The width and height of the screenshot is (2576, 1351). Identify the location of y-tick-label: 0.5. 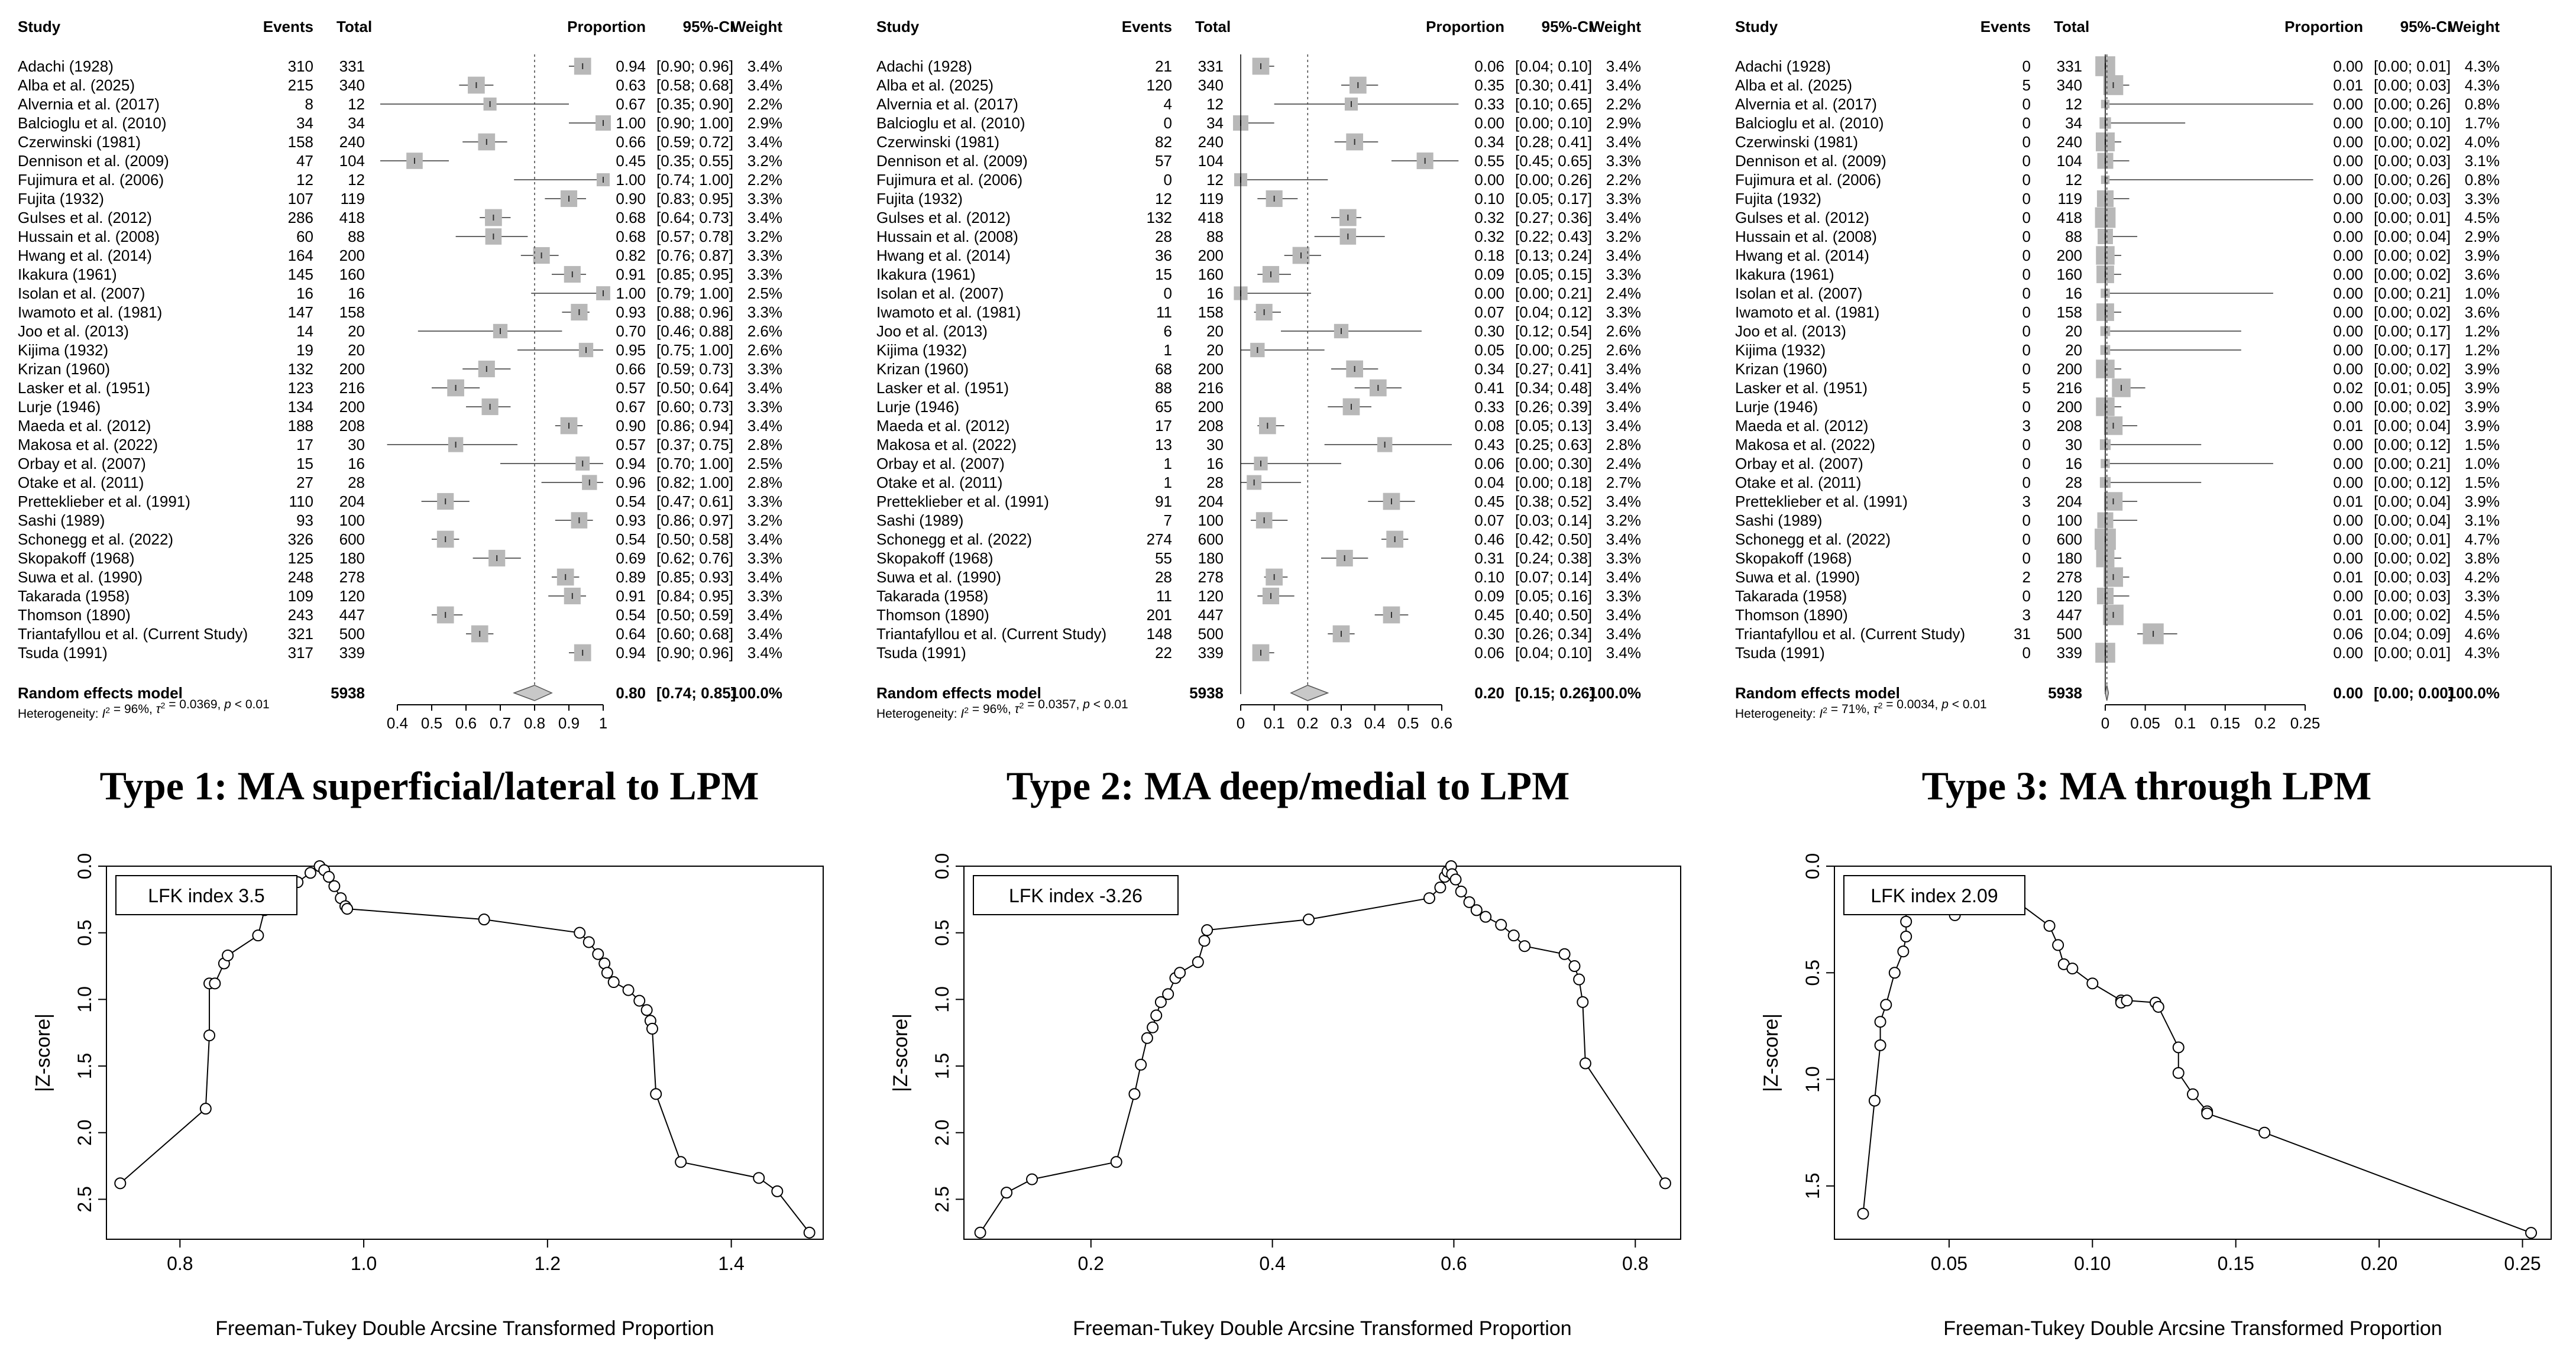
(84, 932).